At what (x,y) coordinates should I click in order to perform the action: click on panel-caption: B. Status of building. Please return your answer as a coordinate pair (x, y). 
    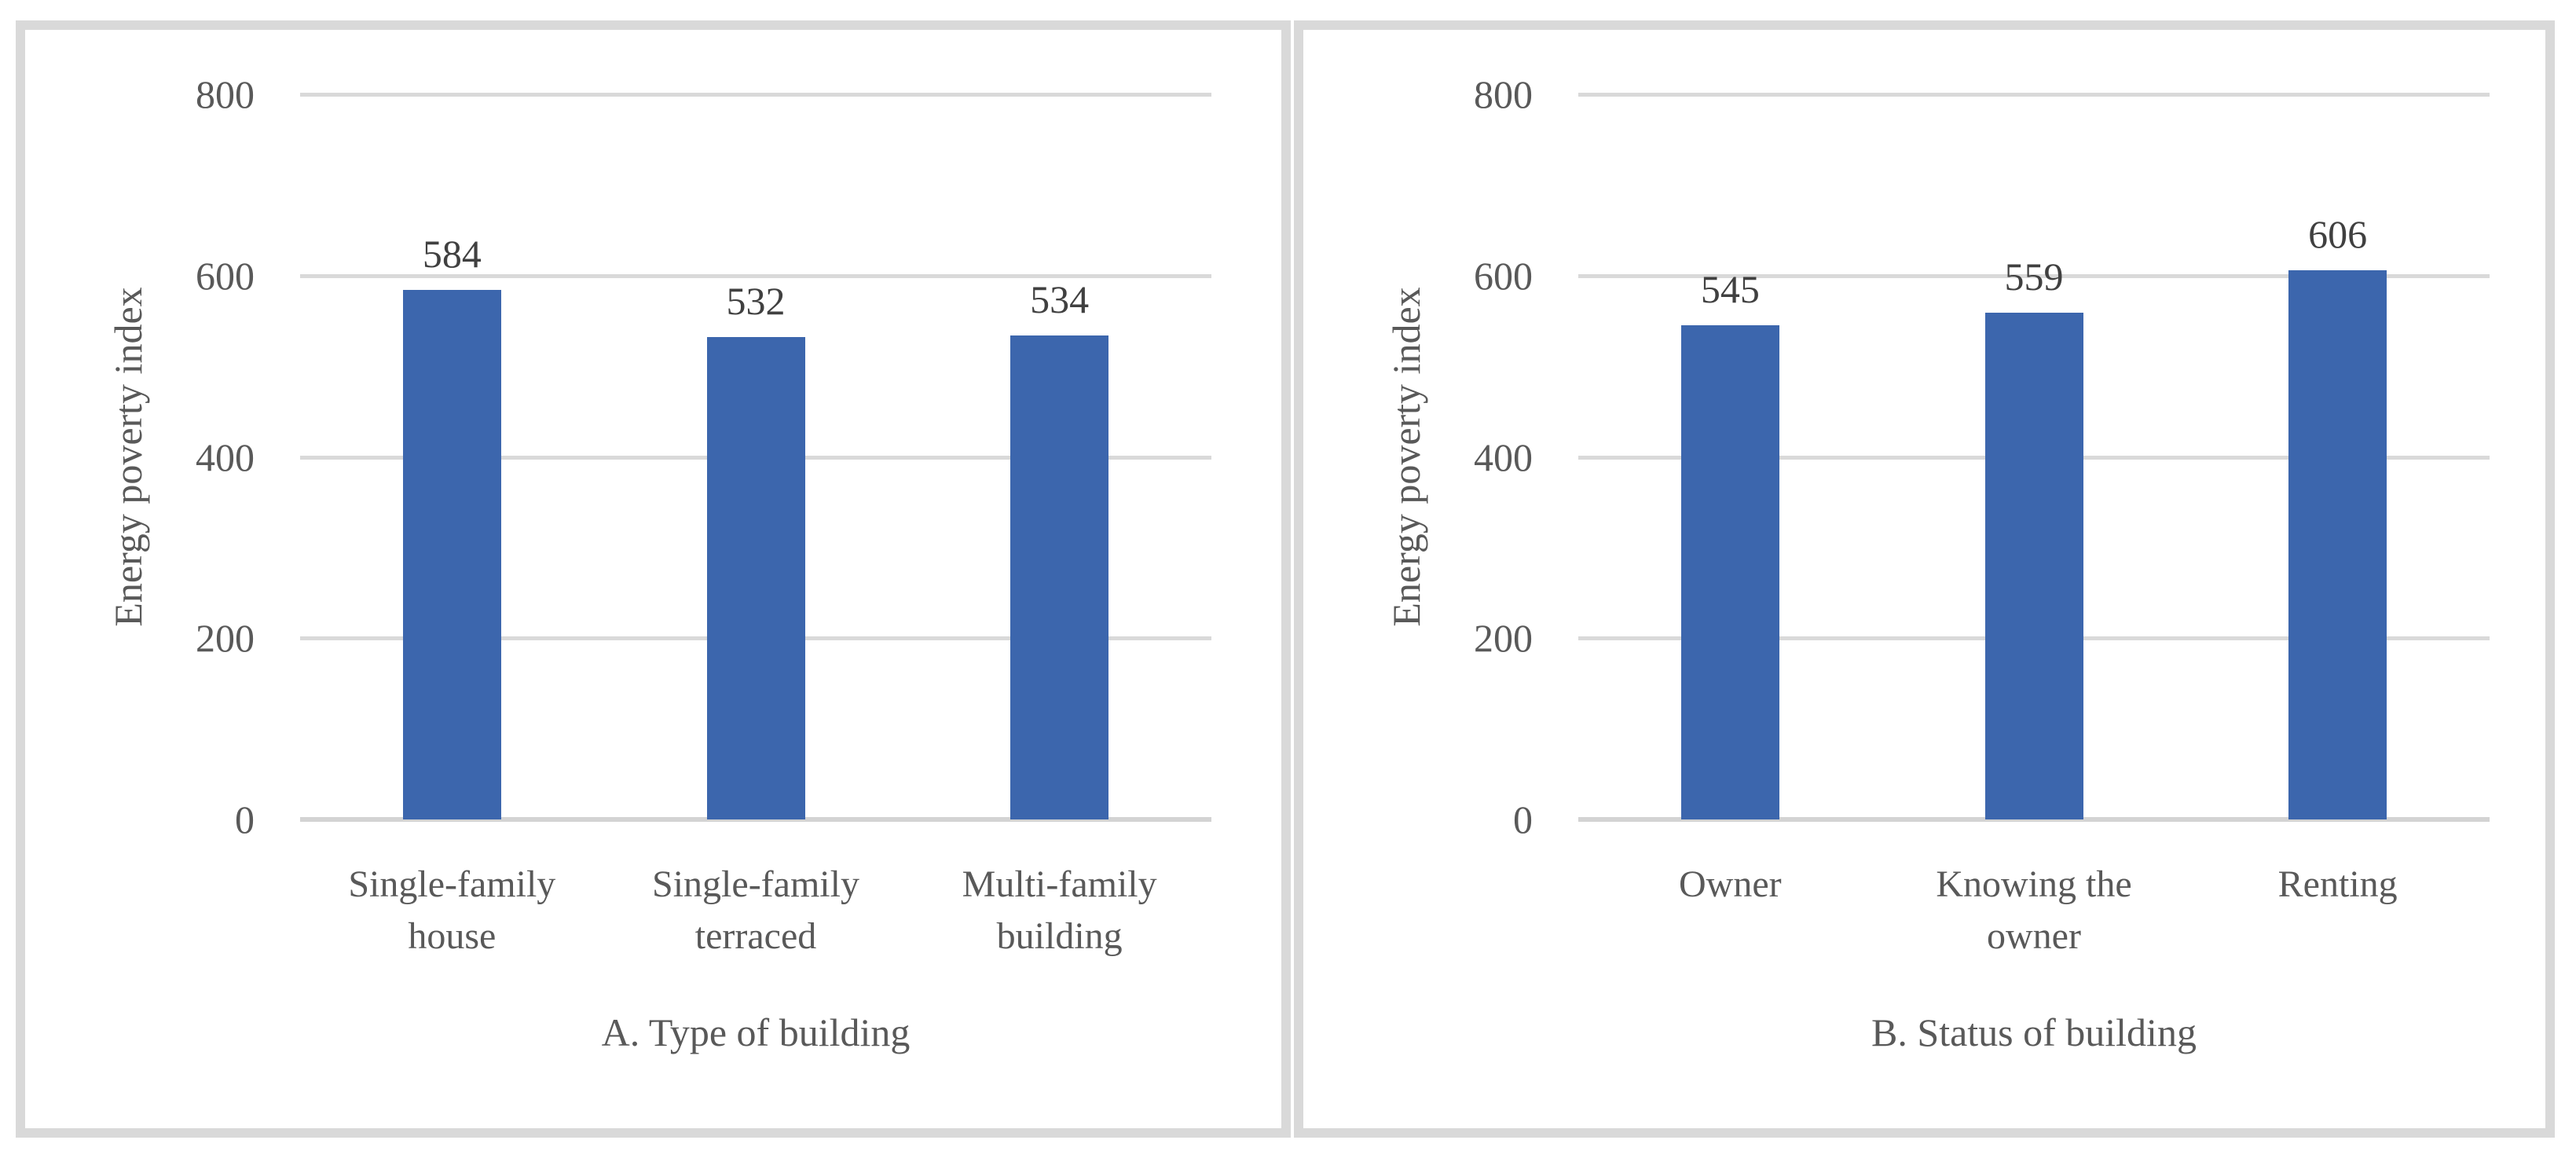
    Looking at the image, I should click on (2034, 1032).